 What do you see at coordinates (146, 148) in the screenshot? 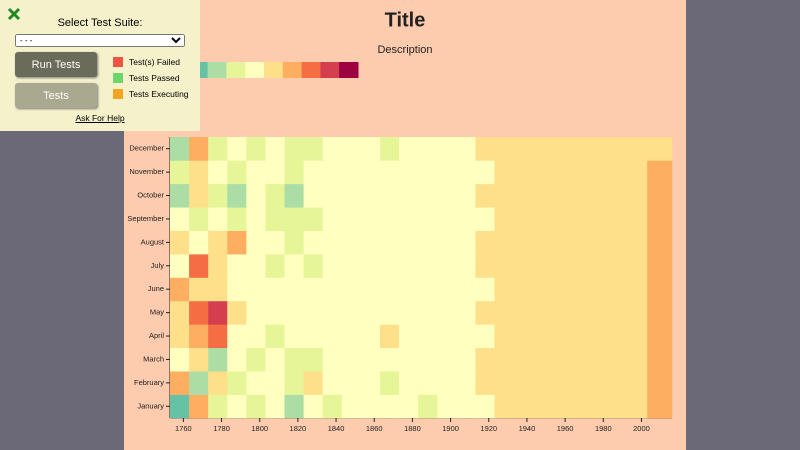
I see `y-tick-label: December` at bounding box center [146, 148].